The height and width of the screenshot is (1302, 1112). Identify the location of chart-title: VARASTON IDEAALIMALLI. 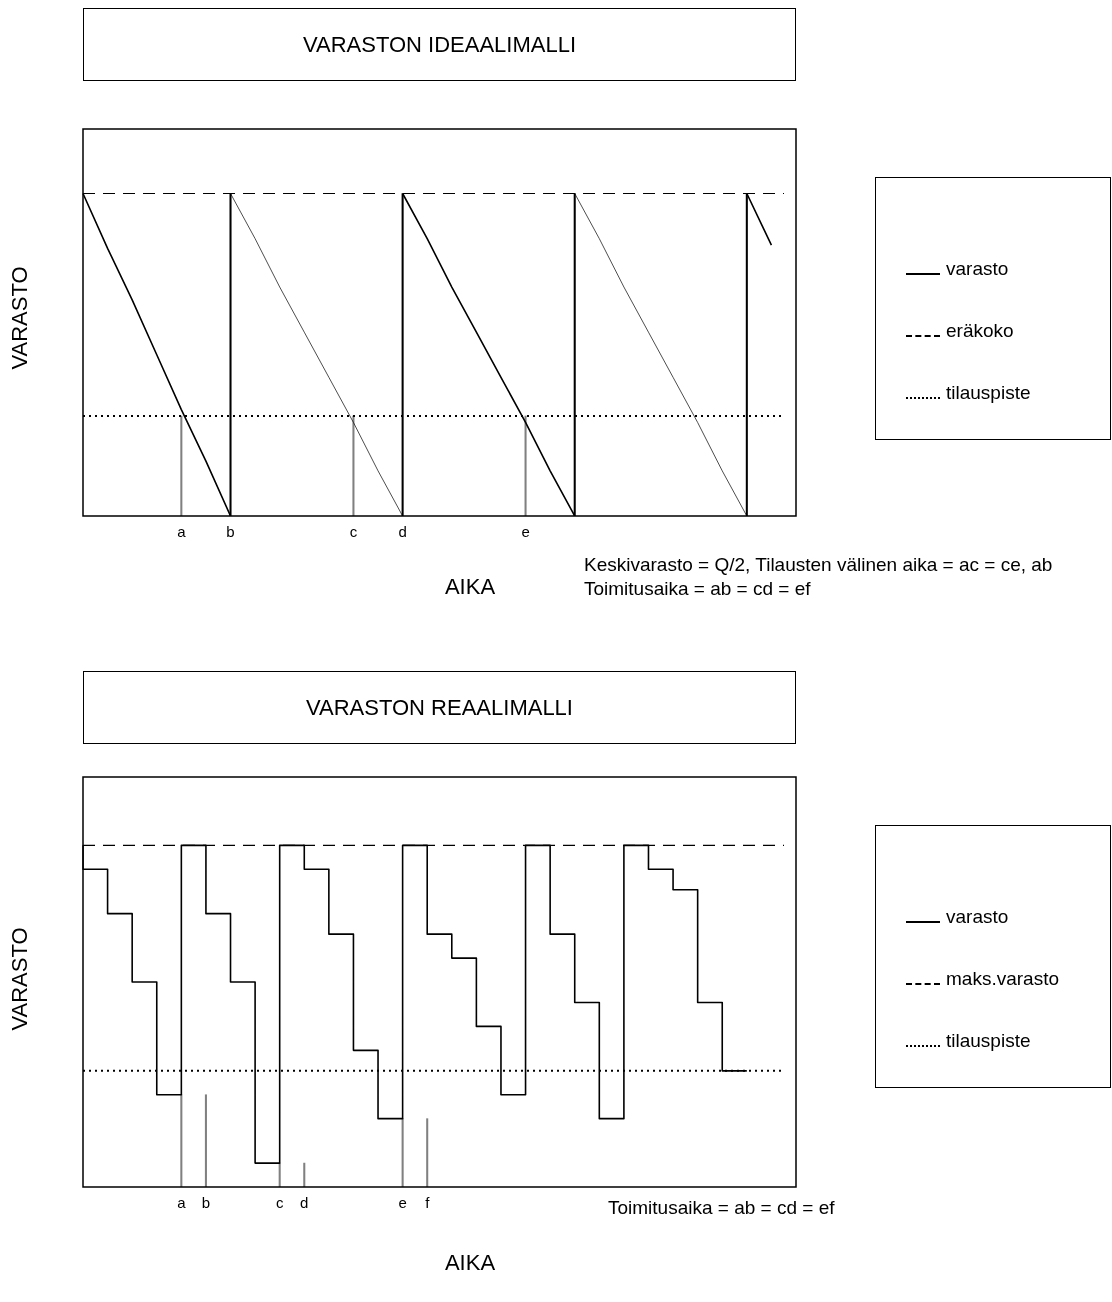
(439, 44).